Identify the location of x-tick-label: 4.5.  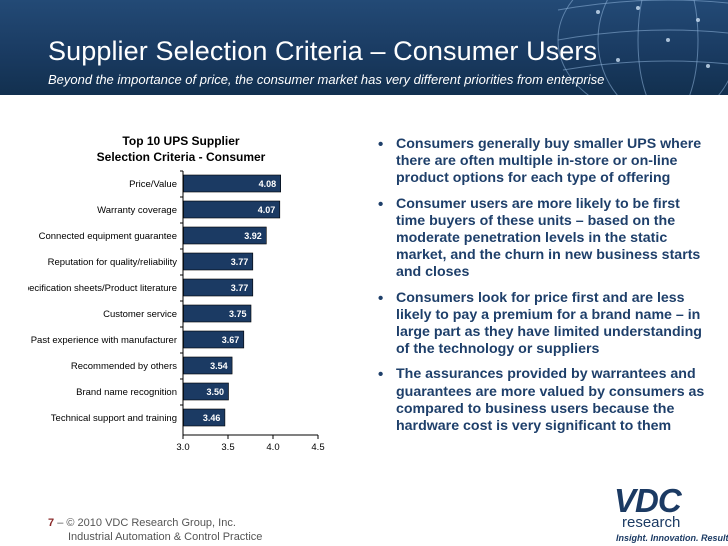
(317, 447).